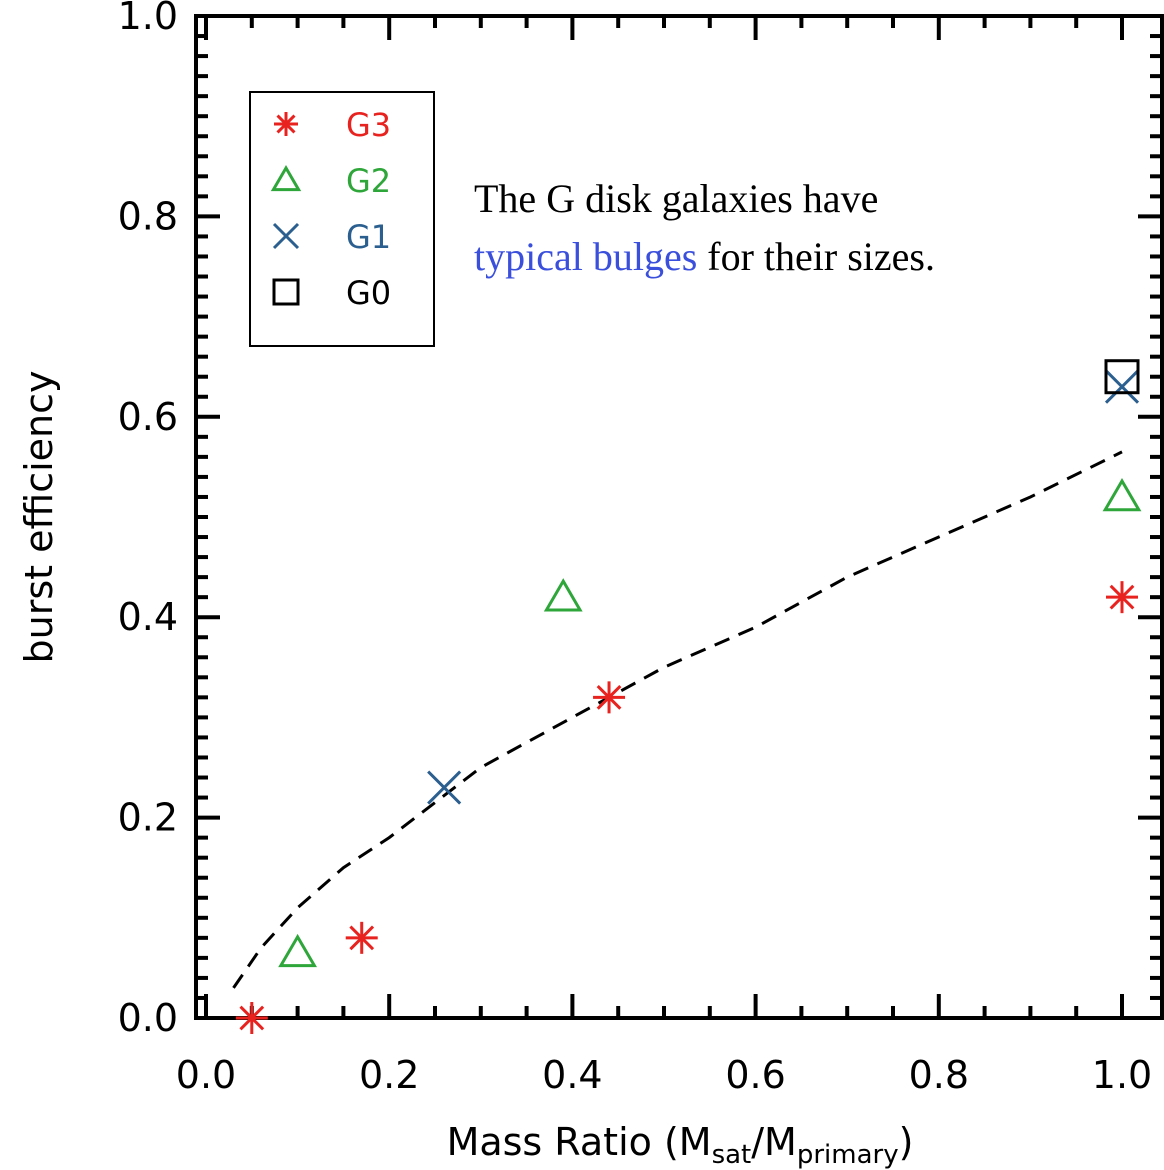 This screenshot has width=1164, height=1170. What do you see at coordinates (286, 292) in the screenshot?
I see `legend-marker-g0` at bounding box center [286, 292].